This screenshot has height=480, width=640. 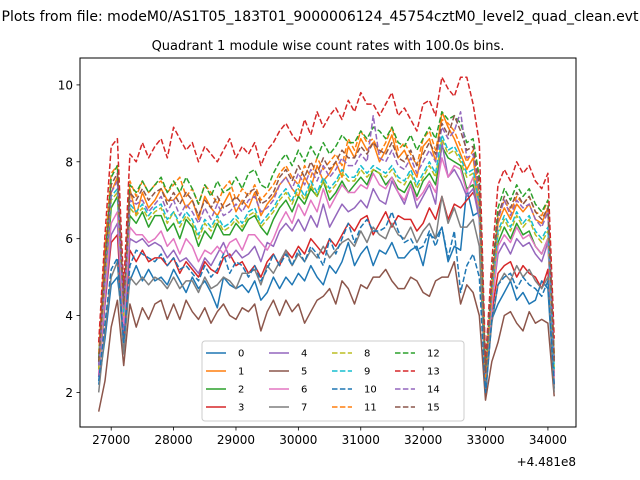 What do you see at coordinates (69, 316) in the screenshot?
I see `y-tick-label: 4` at bounding box center [69, 316].